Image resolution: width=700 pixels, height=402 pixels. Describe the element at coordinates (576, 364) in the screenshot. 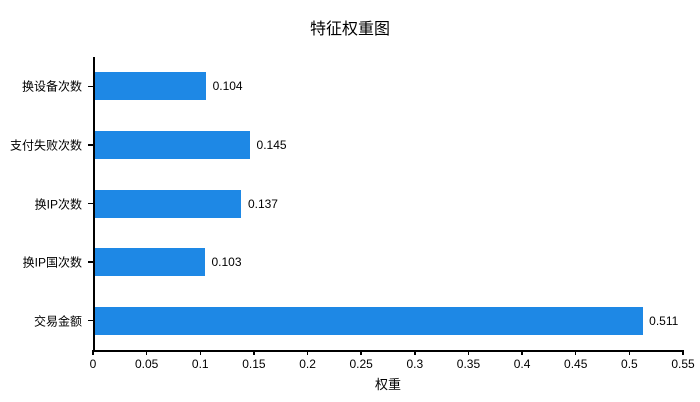

I see `x-tick-label: 0.45` at that location.